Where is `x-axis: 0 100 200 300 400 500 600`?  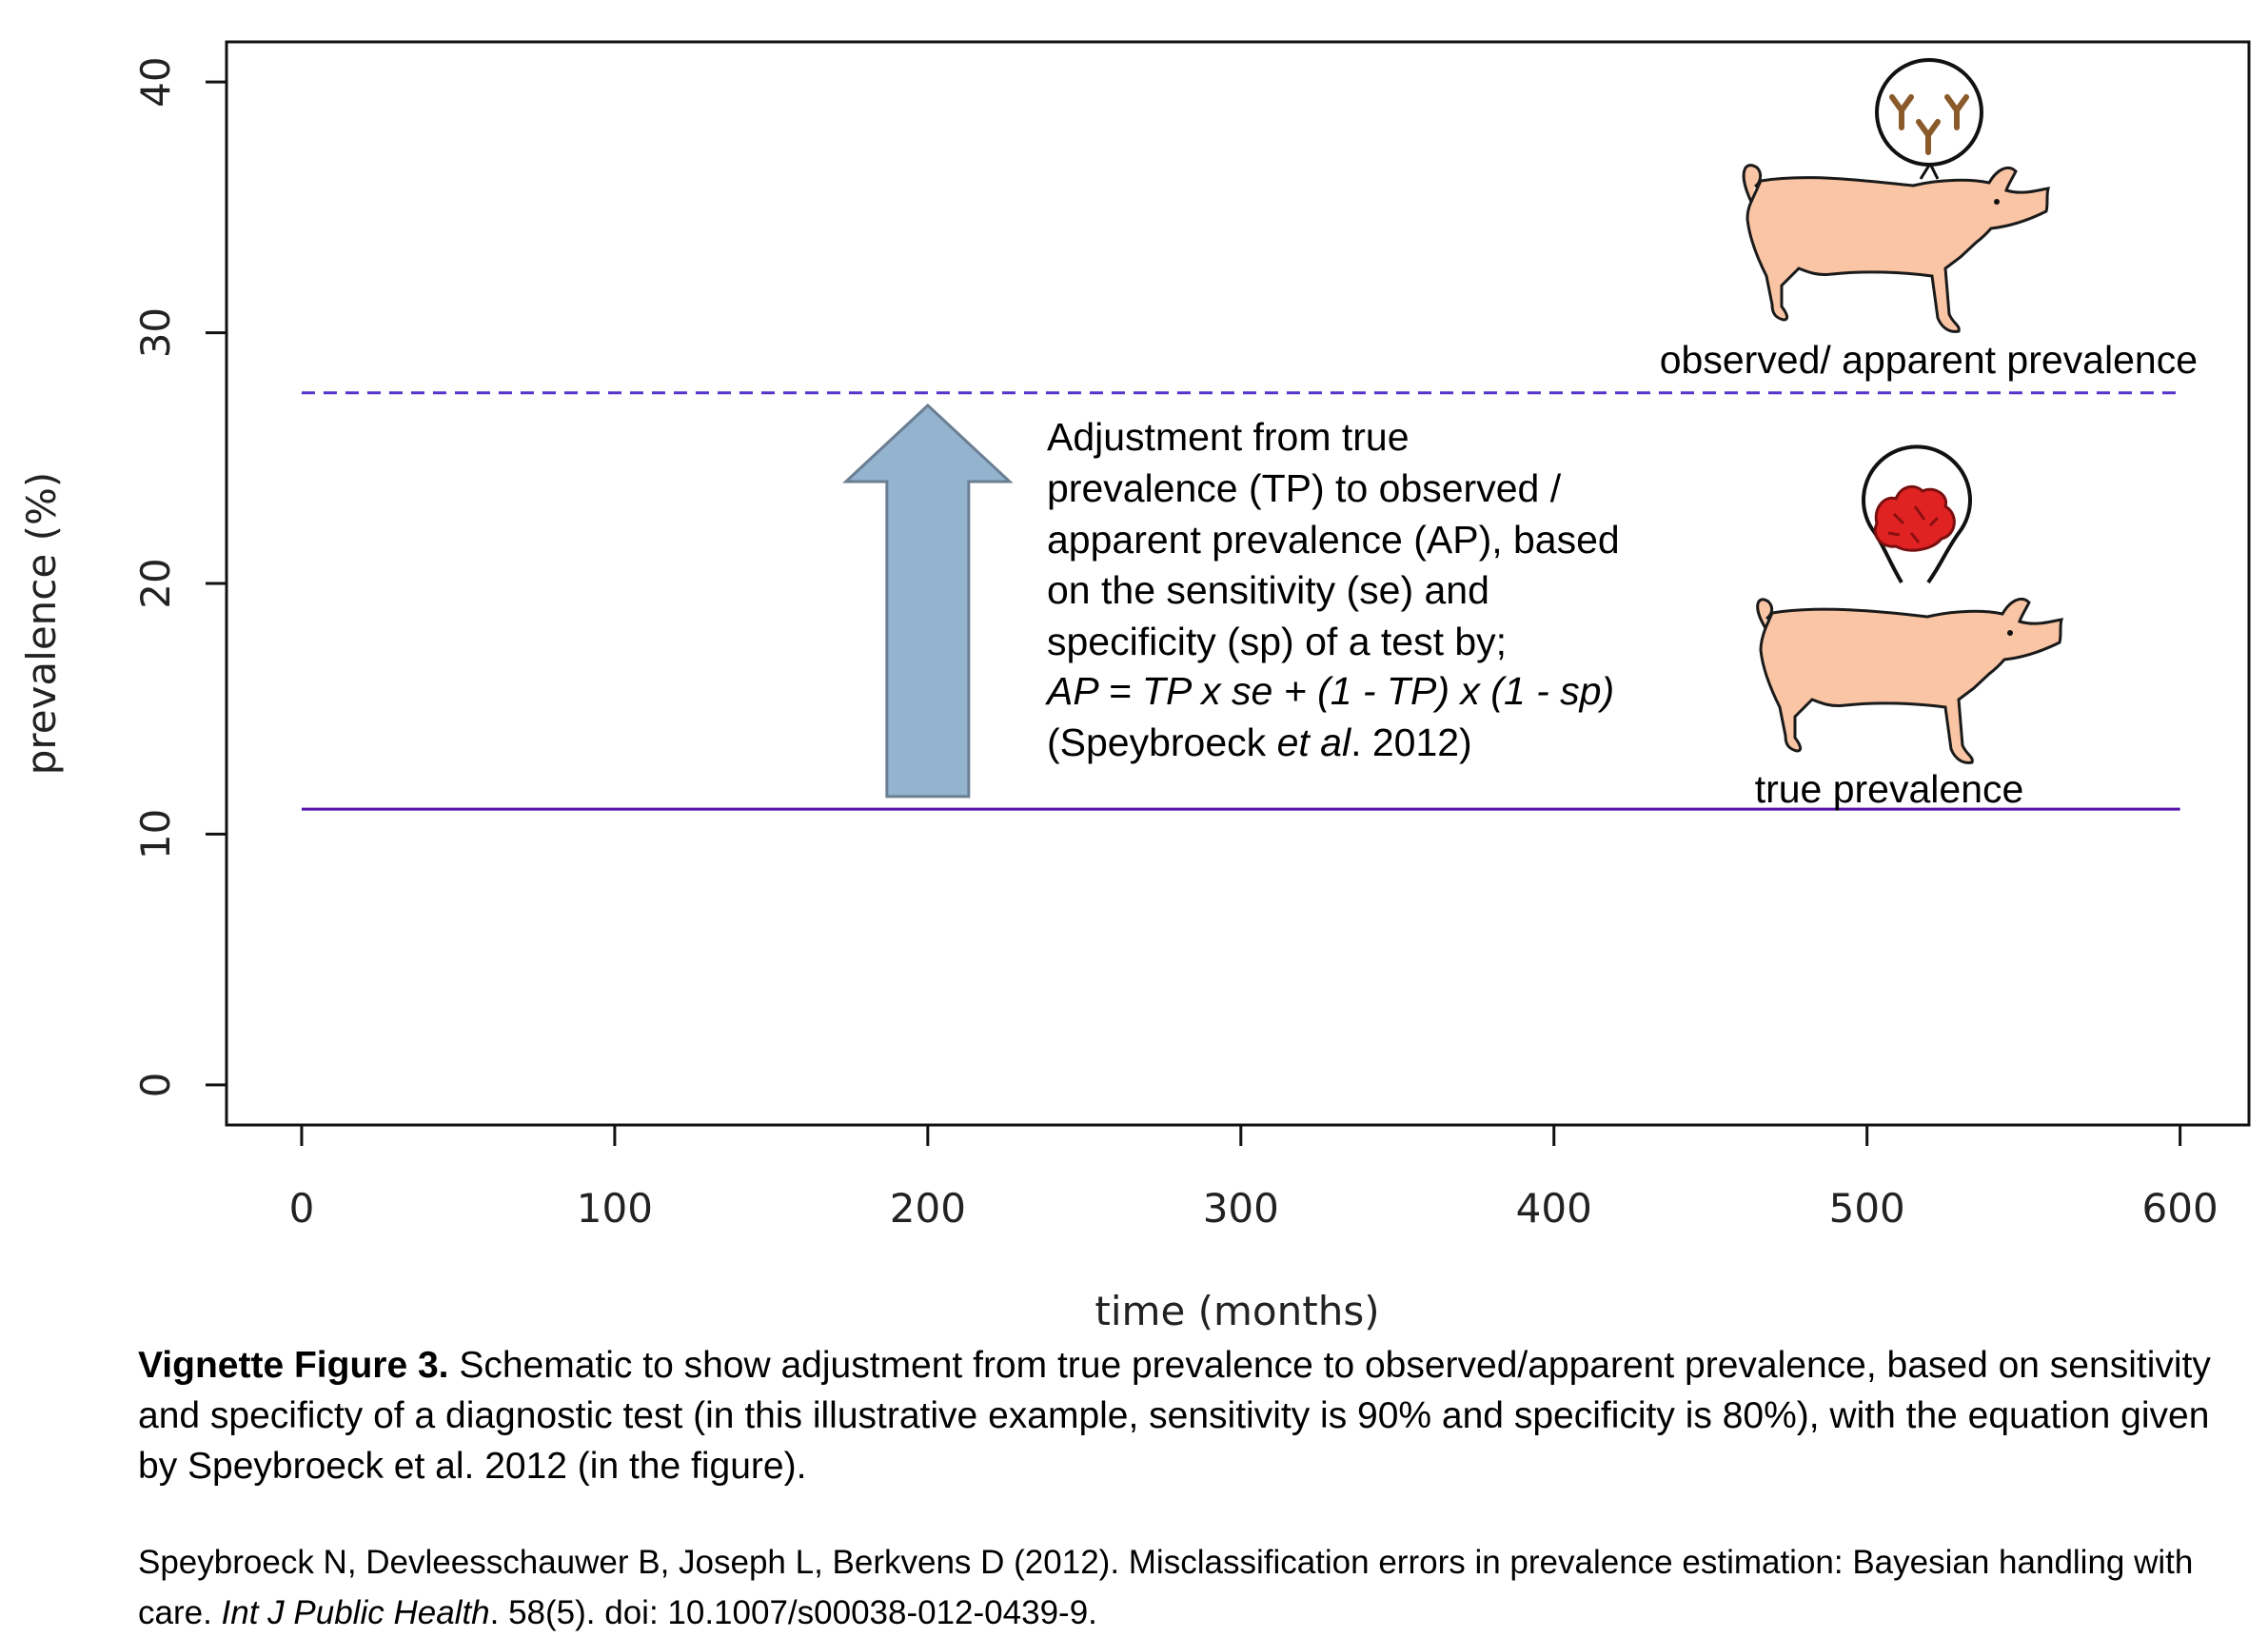 x-axis: 0 100 200 300 400 500 600 is located at coordinates (1254, 1177).